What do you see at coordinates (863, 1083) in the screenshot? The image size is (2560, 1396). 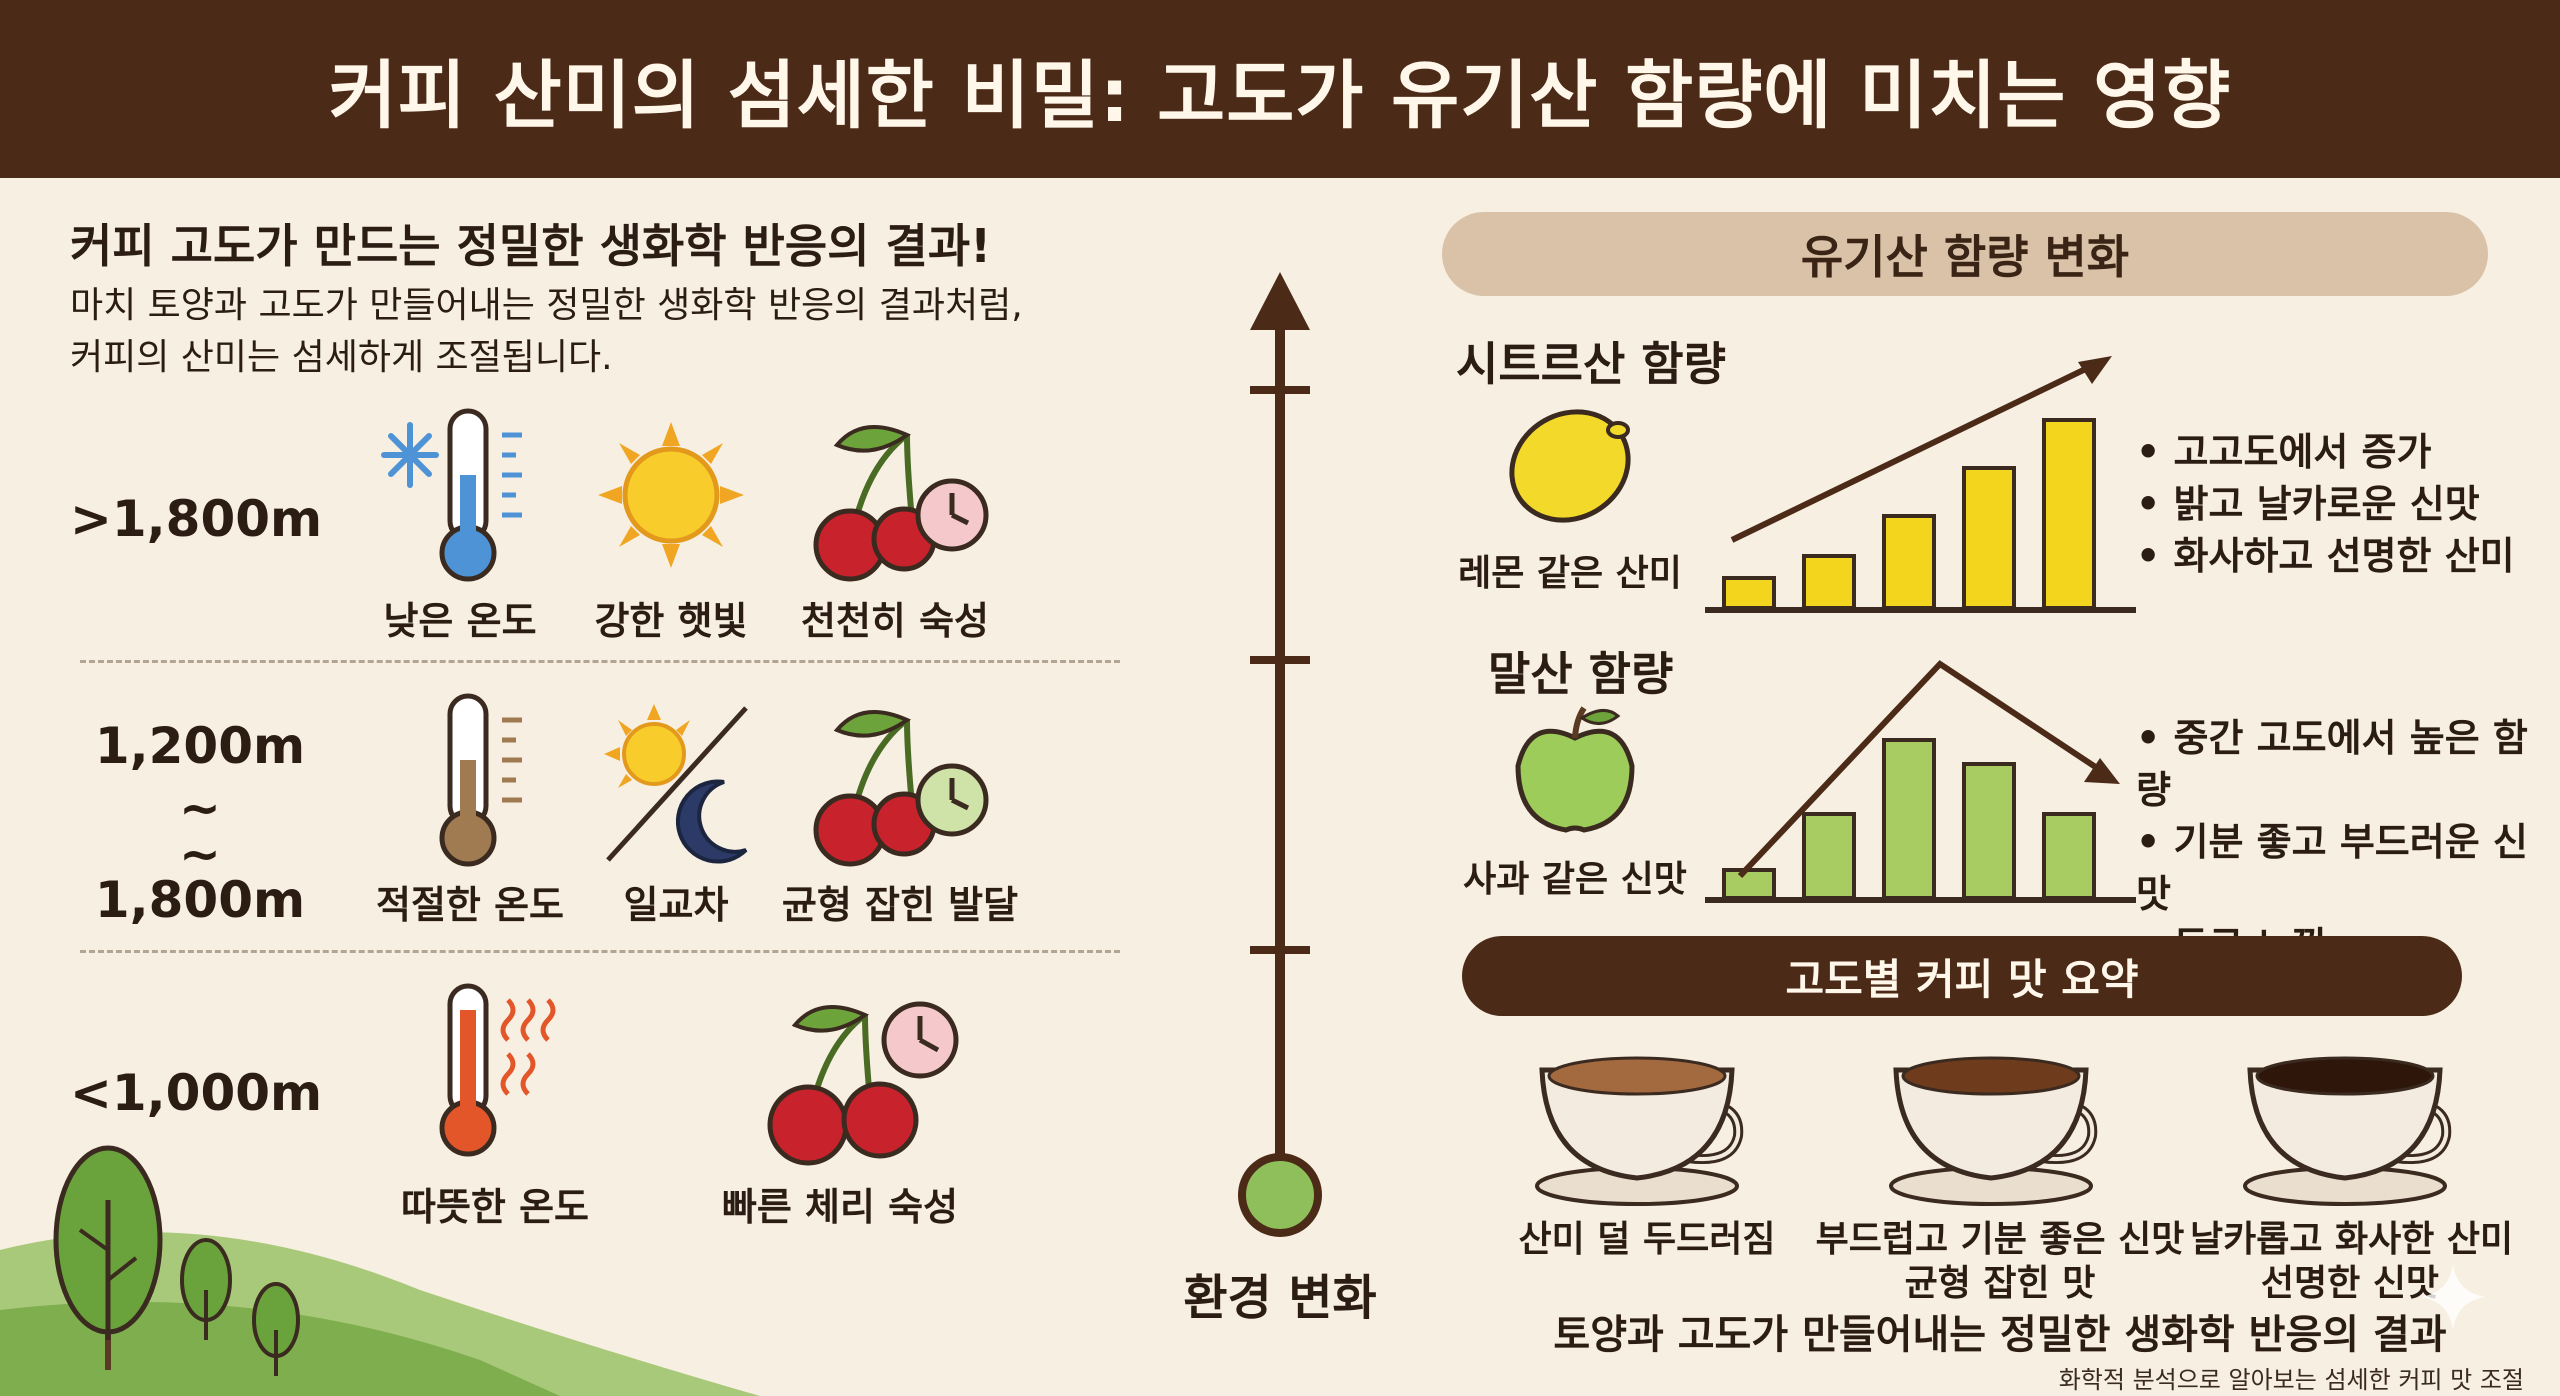 I see `cherry-fast-clock-icon` at bounding box center [863, 1083].